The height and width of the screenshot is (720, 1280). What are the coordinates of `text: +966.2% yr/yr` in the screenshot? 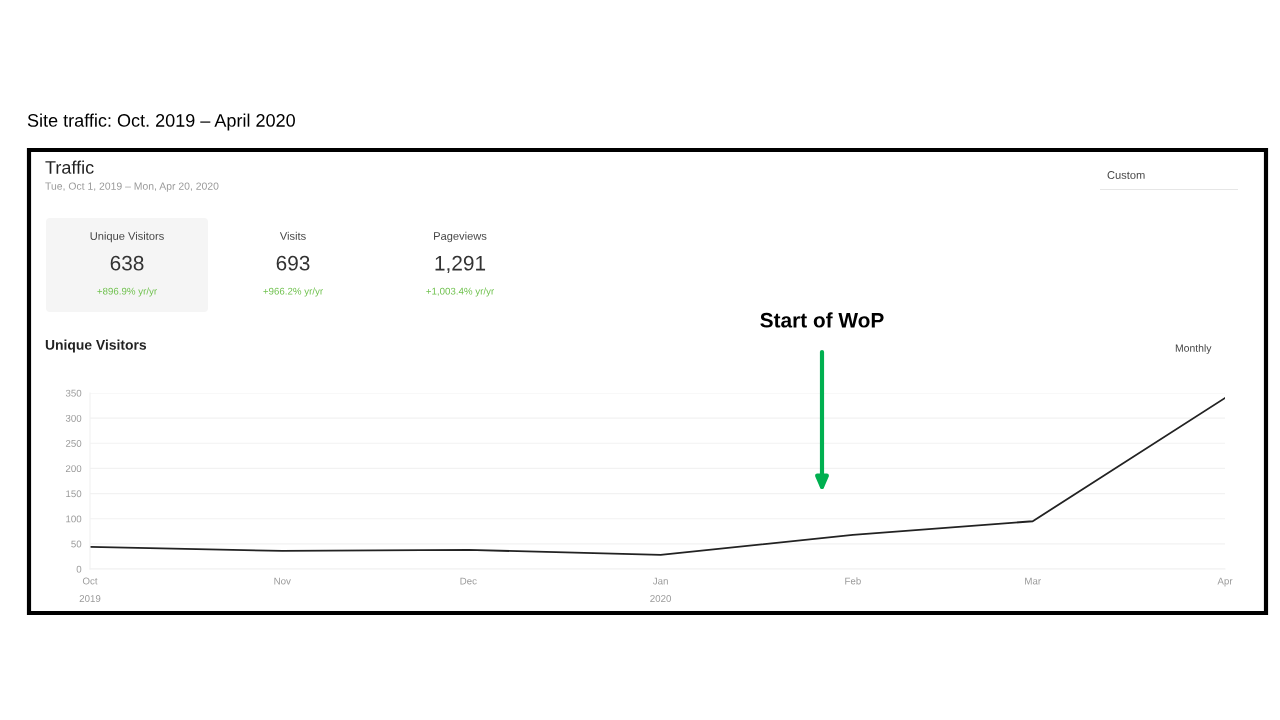 It's located at (293, 292).